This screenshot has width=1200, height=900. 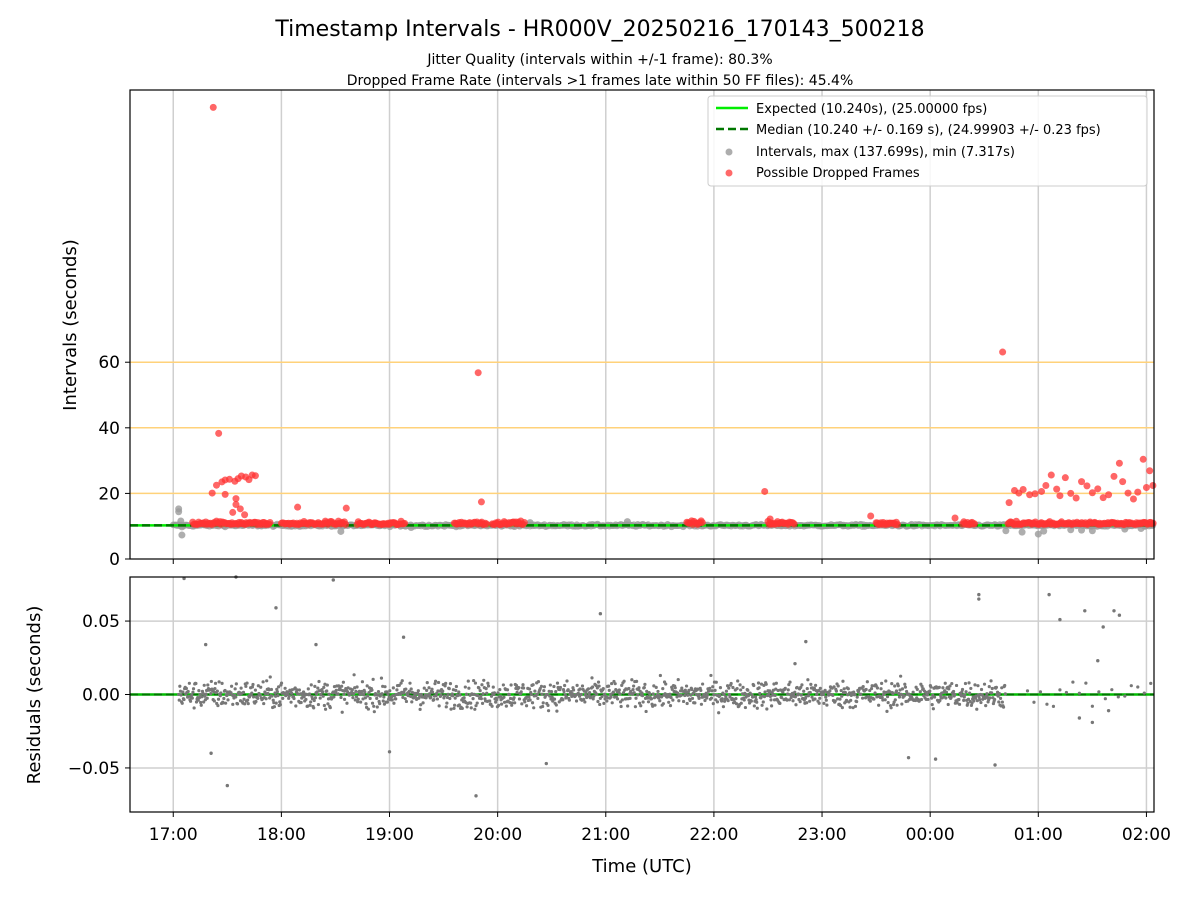 What do you see at coordinates (885, 152) in the screenshot?
I see `legend-intervals-label: Intervals, max (137.699s), min (7.317s)` at bounding box center [885, 152].